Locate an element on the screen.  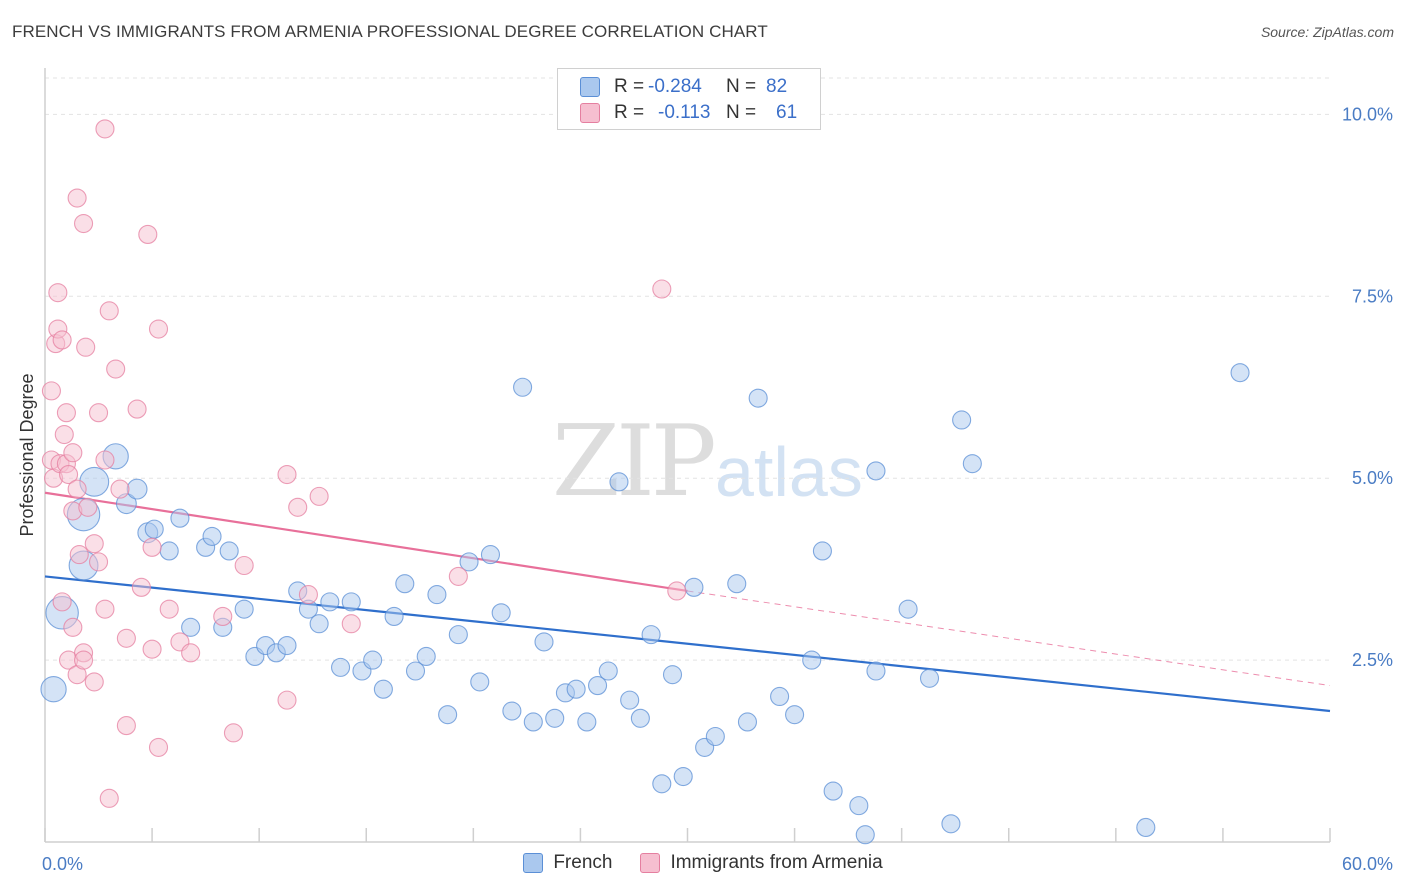
y-tick-label: 5.0% is located at coordinates (1372, 478).